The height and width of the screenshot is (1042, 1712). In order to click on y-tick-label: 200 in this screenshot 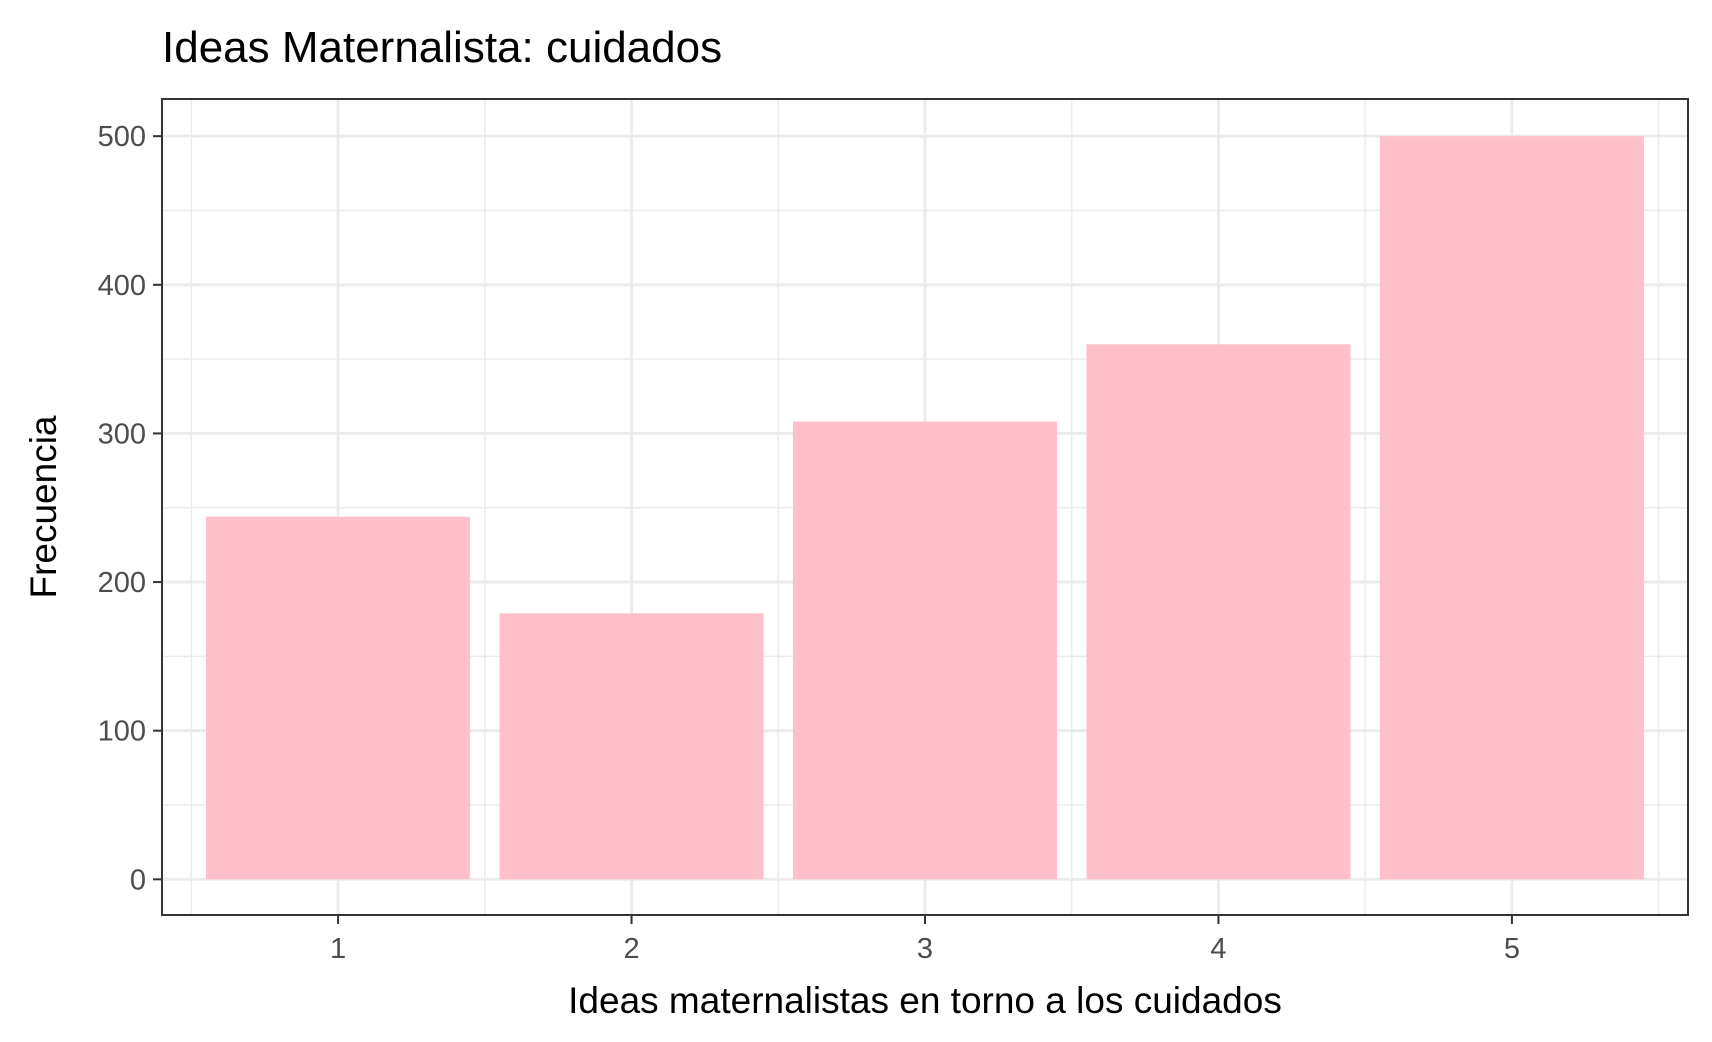, I will do `click(122, 583)`.